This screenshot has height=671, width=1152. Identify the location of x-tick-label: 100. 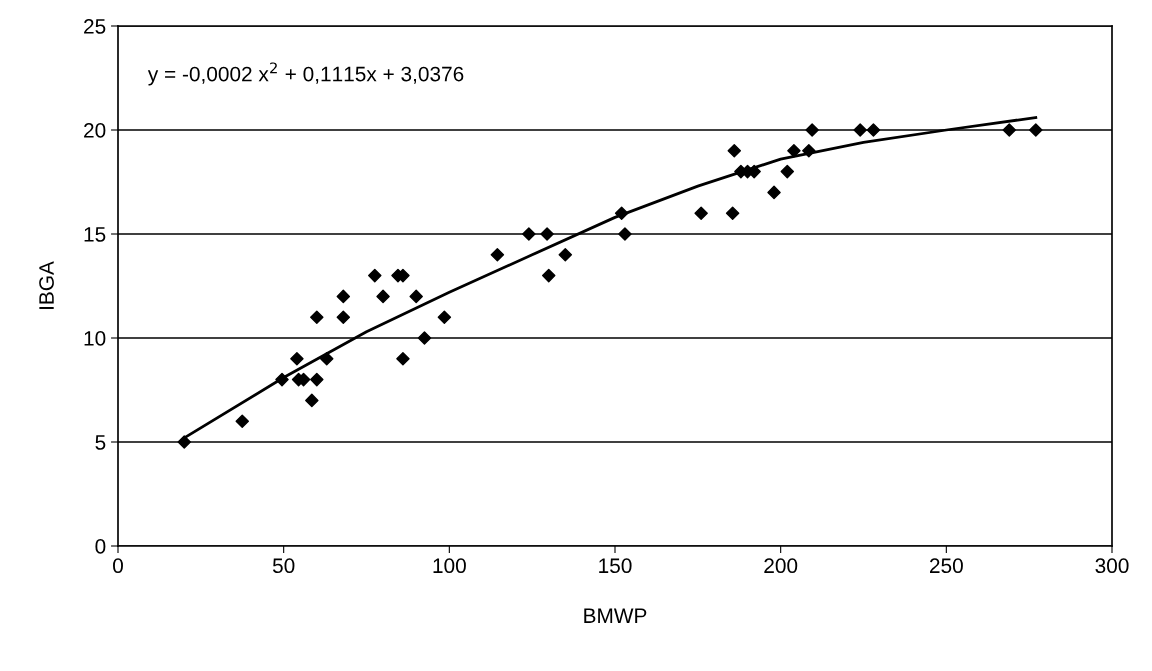
(449, 566).